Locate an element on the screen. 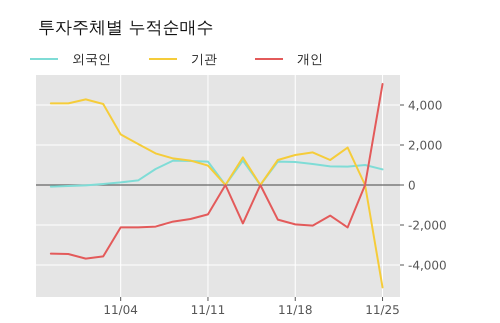 Image resolution: width=500 pixels, height=323 pixels. legend-label: 개인 is located at coordinates (310, 60).